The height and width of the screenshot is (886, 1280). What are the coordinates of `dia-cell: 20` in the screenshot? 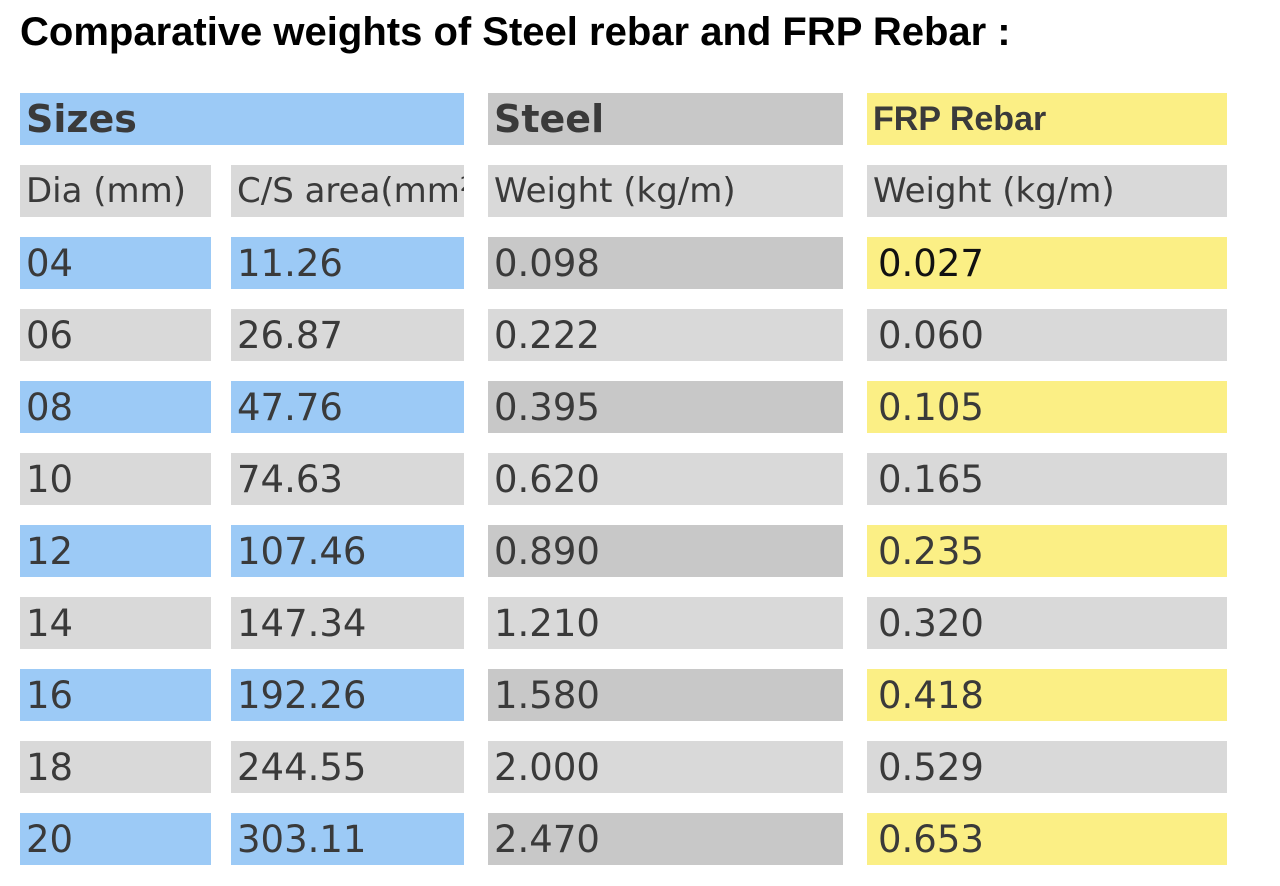 It's located at (115, 839).